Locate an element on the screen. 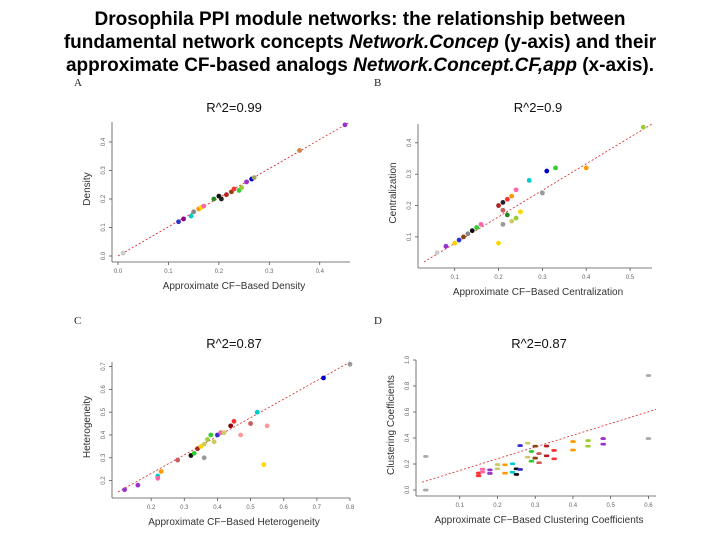 The height and width of the screenshot is (540, 720). x-tick-label: 0.8 is located at coordinates (350, 508).